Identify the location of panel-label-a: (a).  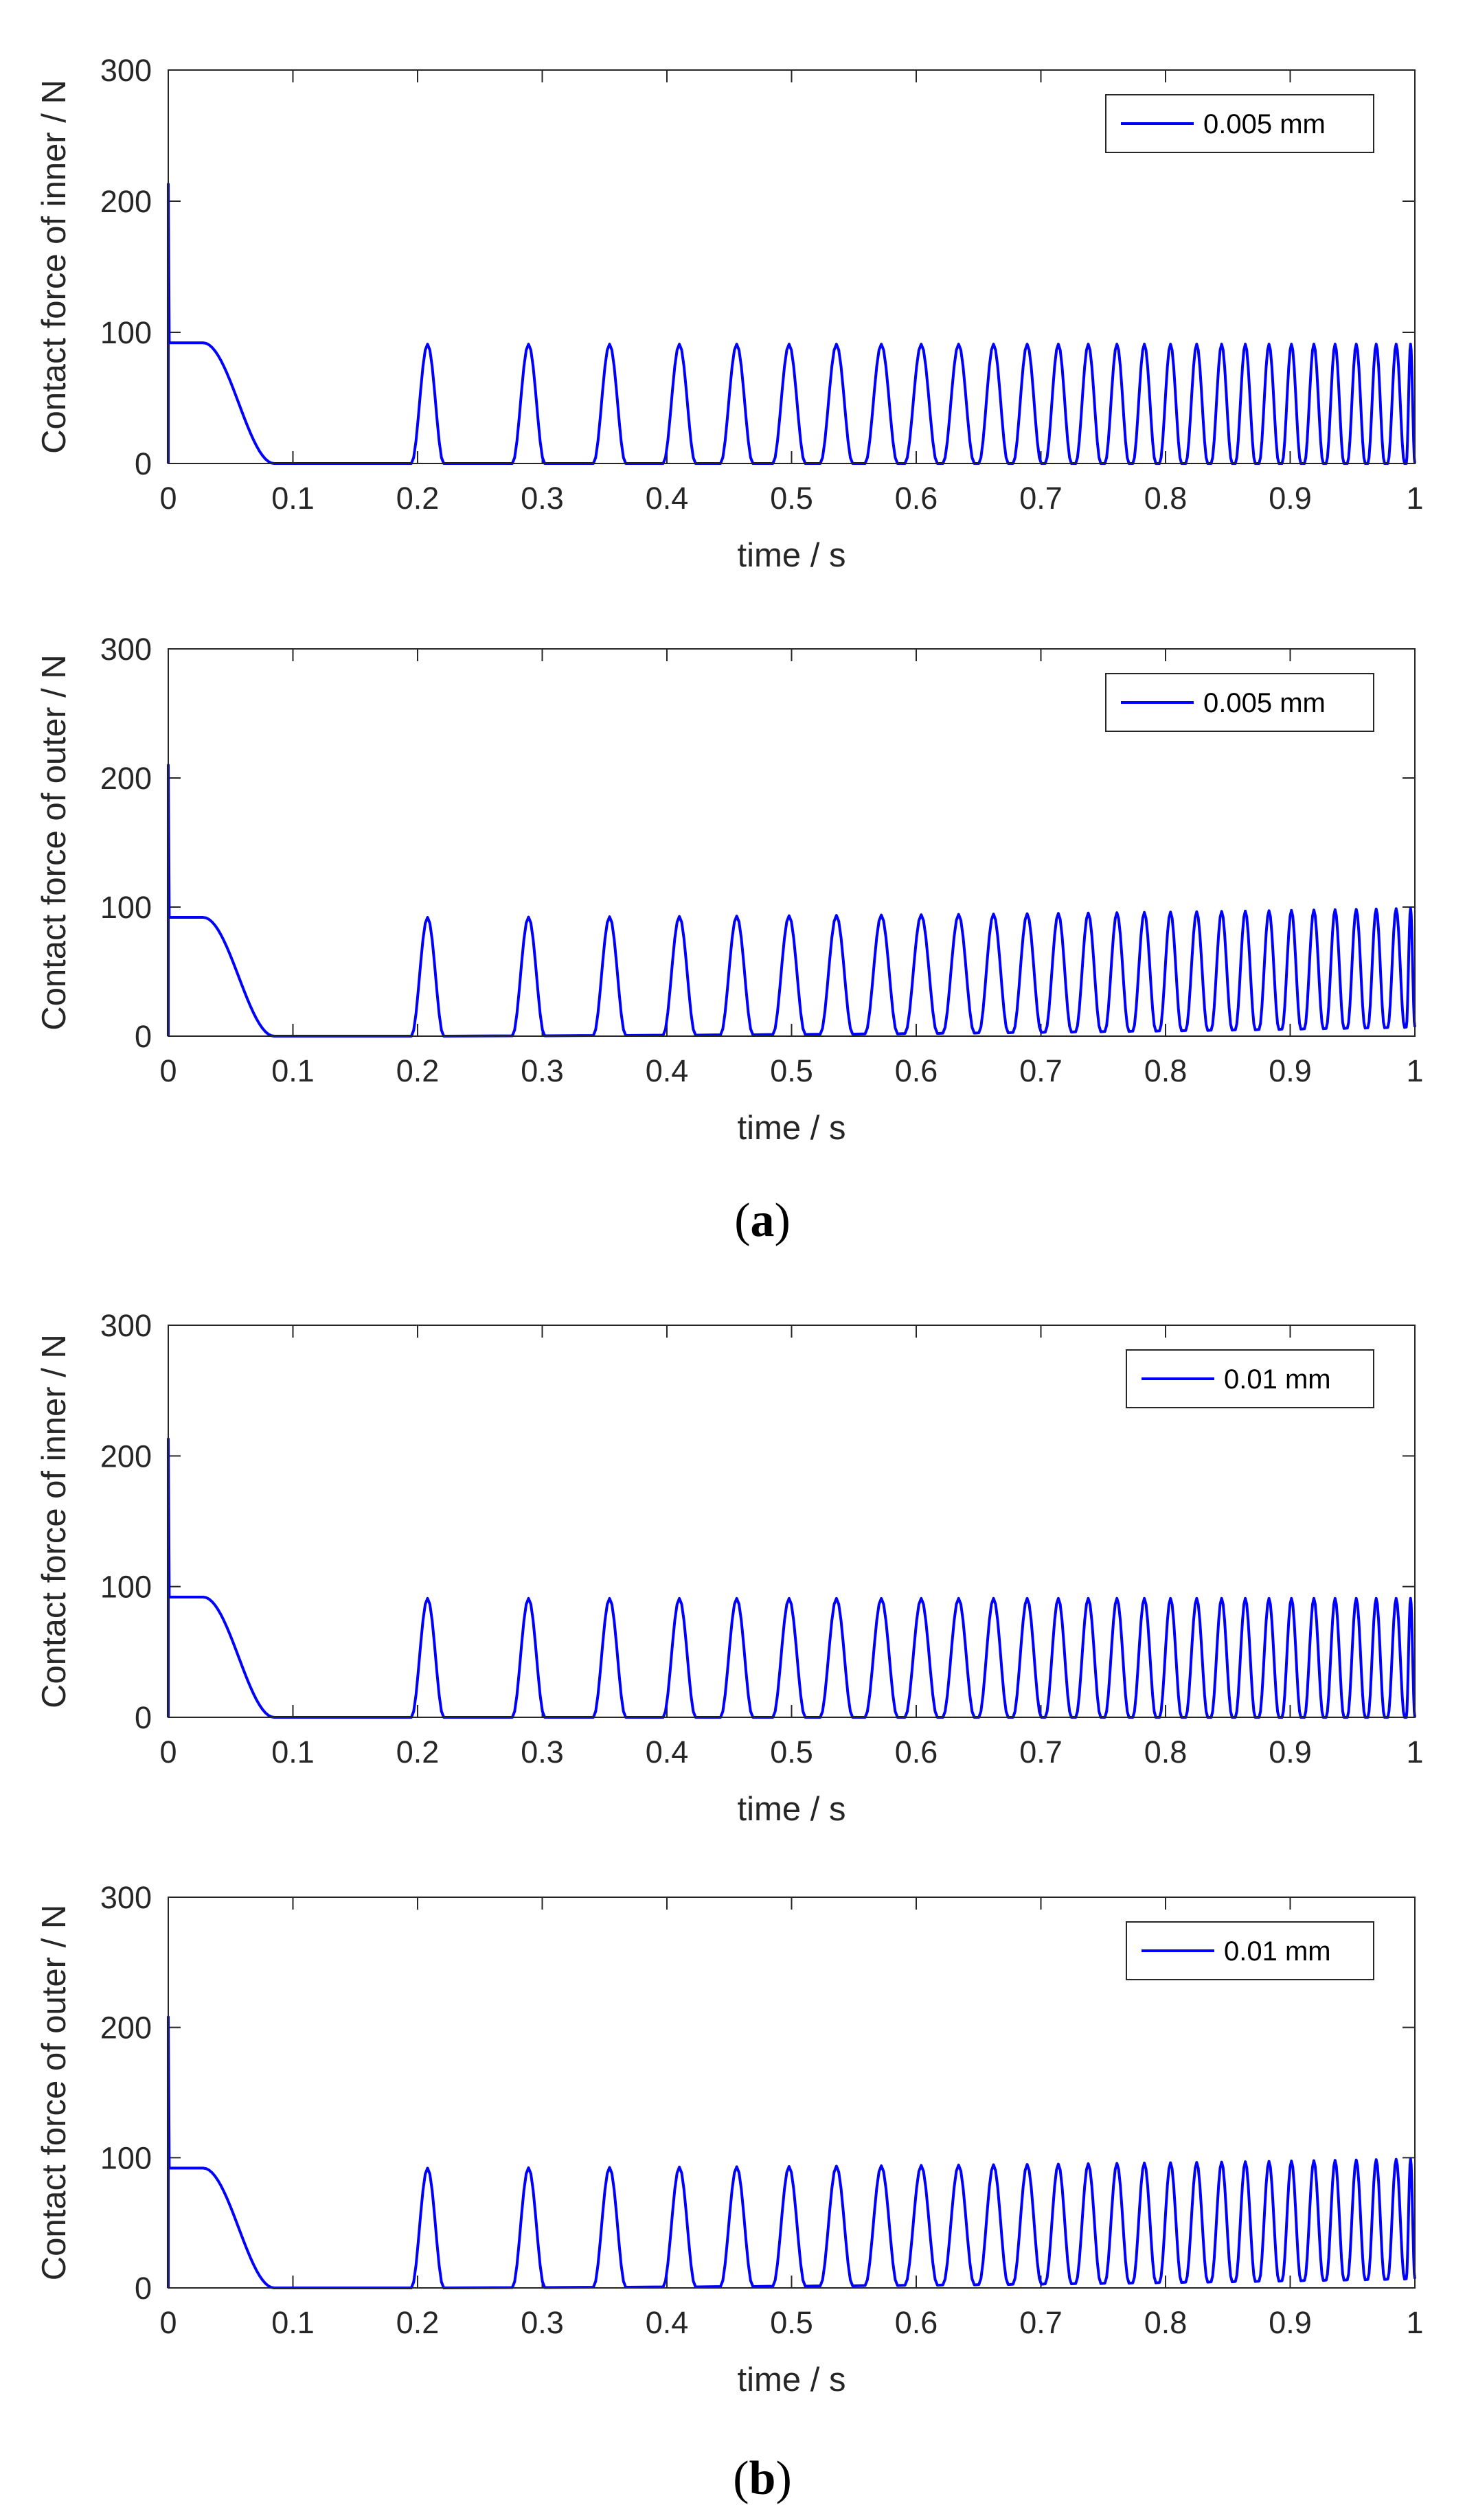
(762, 1220).